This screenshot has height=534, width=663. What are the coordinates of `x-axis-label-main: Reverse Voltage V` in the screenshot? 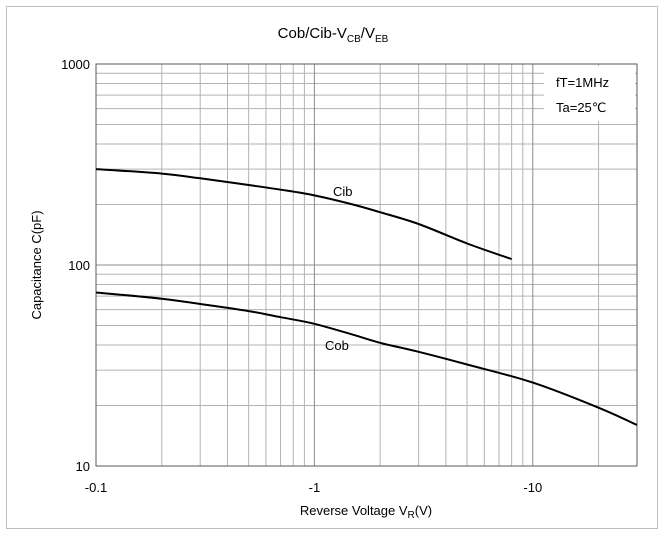 It's located at (354, 510).